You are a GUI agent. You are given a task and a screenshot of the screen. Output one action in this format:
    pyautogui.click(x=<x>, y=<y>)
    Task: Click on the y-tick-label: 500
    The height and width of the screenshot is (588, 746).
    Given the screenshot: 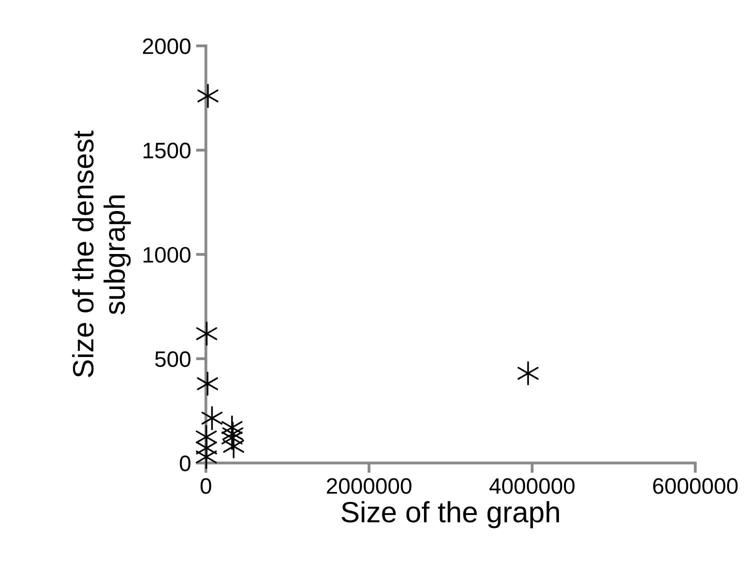 What is the action you would take?
    pyautogui.click(x=172, y=359)
    